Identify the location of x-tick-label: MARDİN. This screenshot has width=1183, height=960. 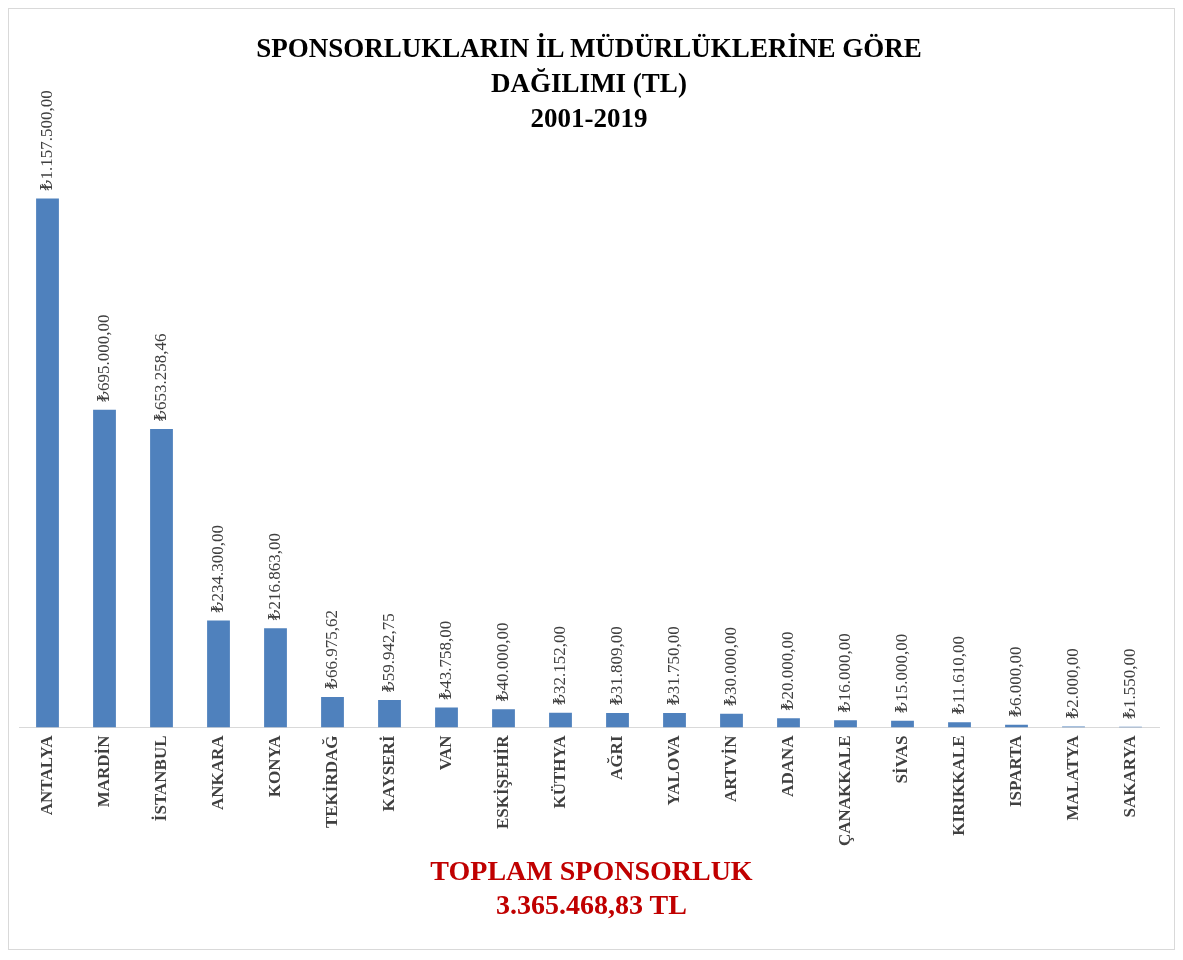
(103, 771).